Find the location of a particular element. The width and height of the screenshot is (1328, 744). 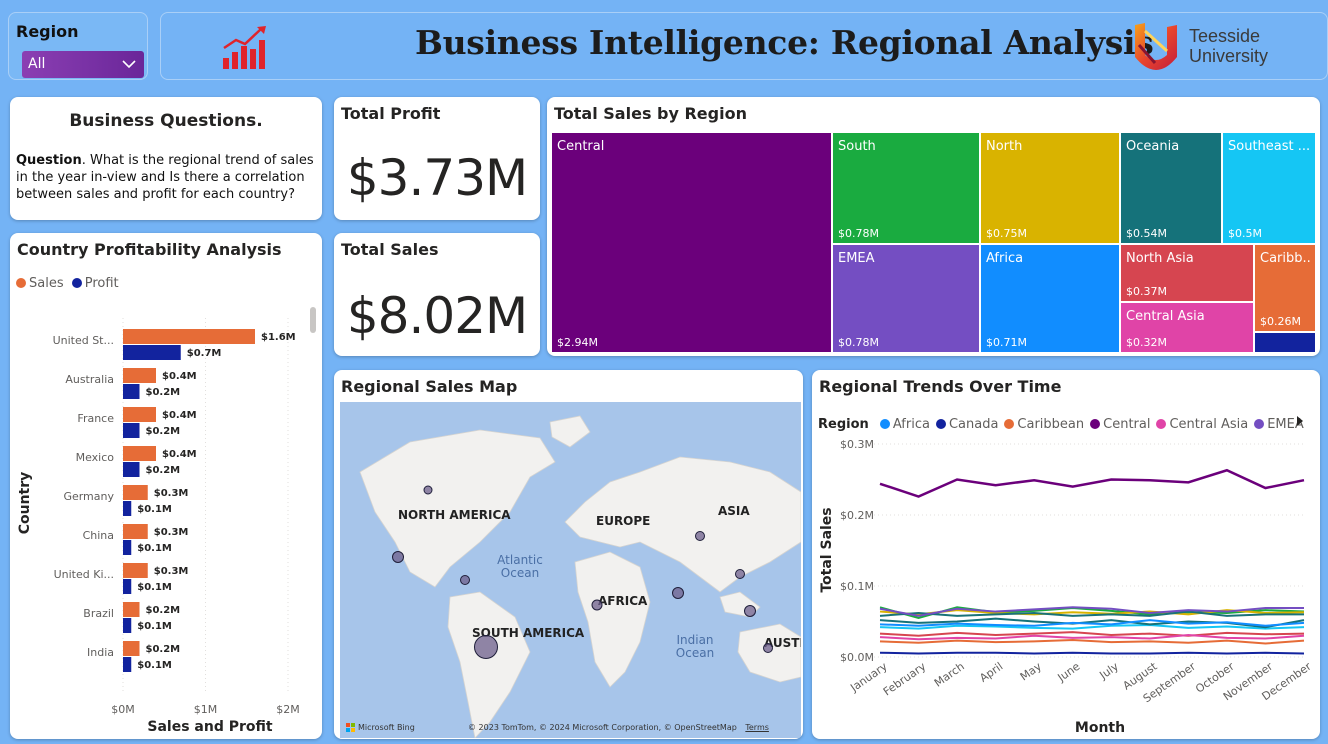

country-label: Germany is located at coordinates (88, 496).